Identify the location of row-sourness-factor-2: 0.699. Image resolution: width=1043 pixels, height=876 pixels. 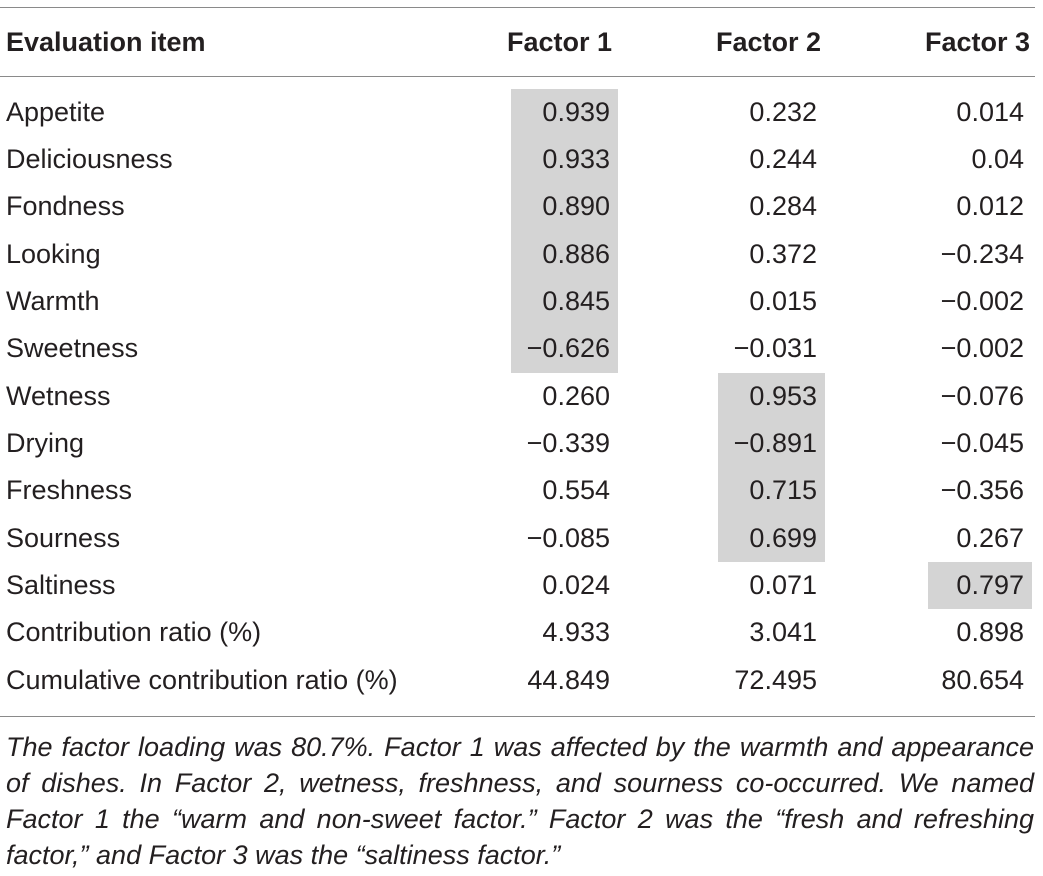
(783, 538).